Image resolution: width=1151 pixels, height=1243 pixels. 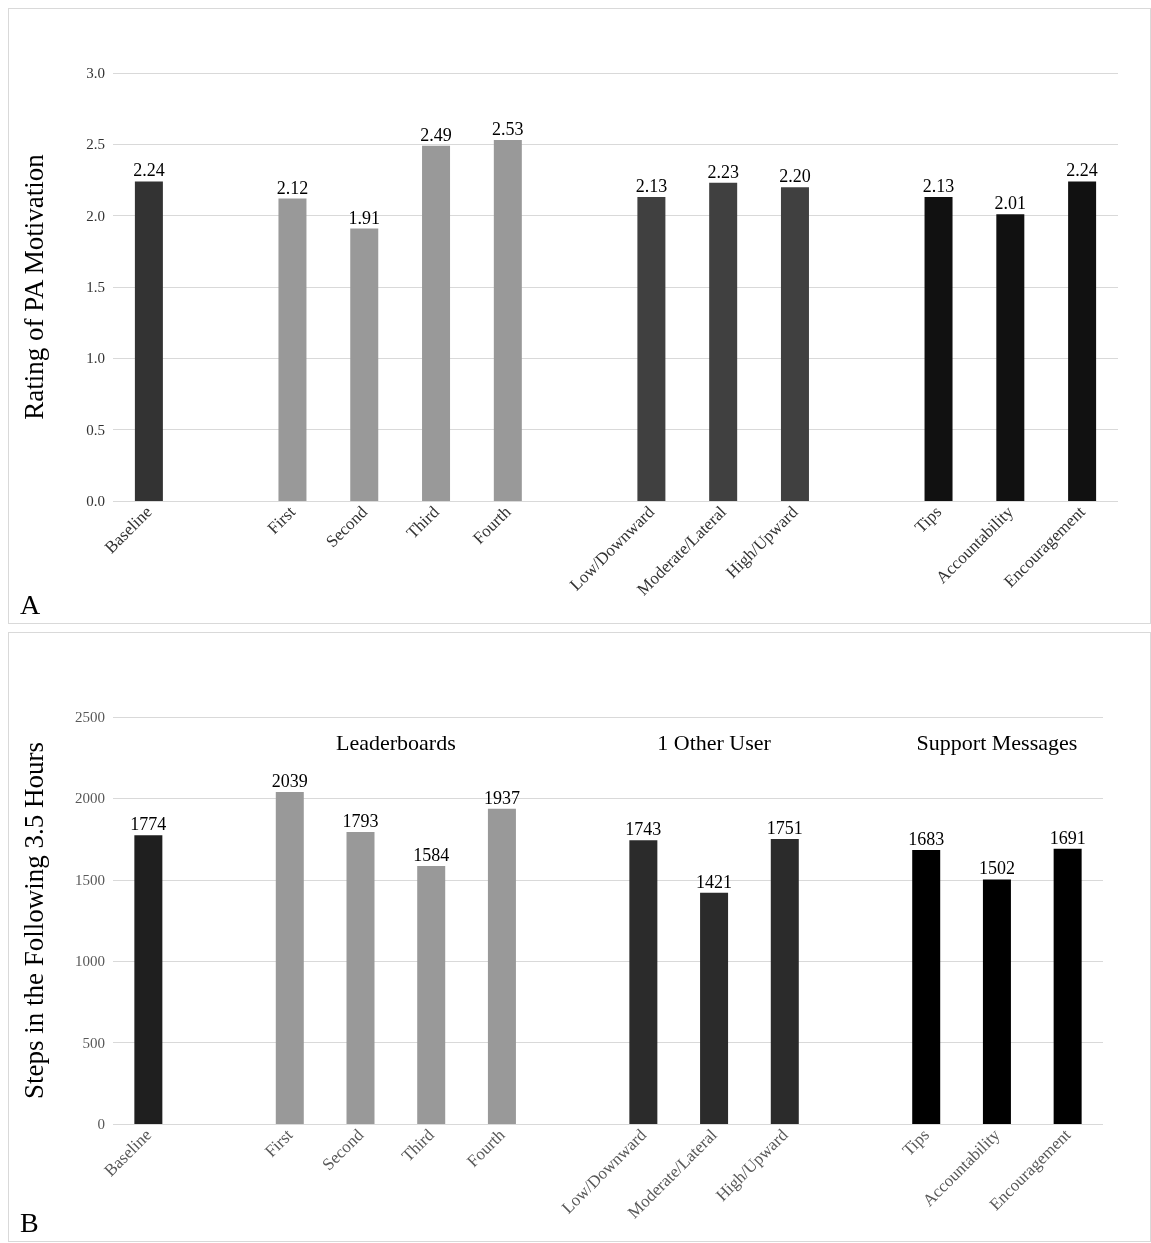 I want to click on y-tick-label: 0.5, so click(x=95, y=429).